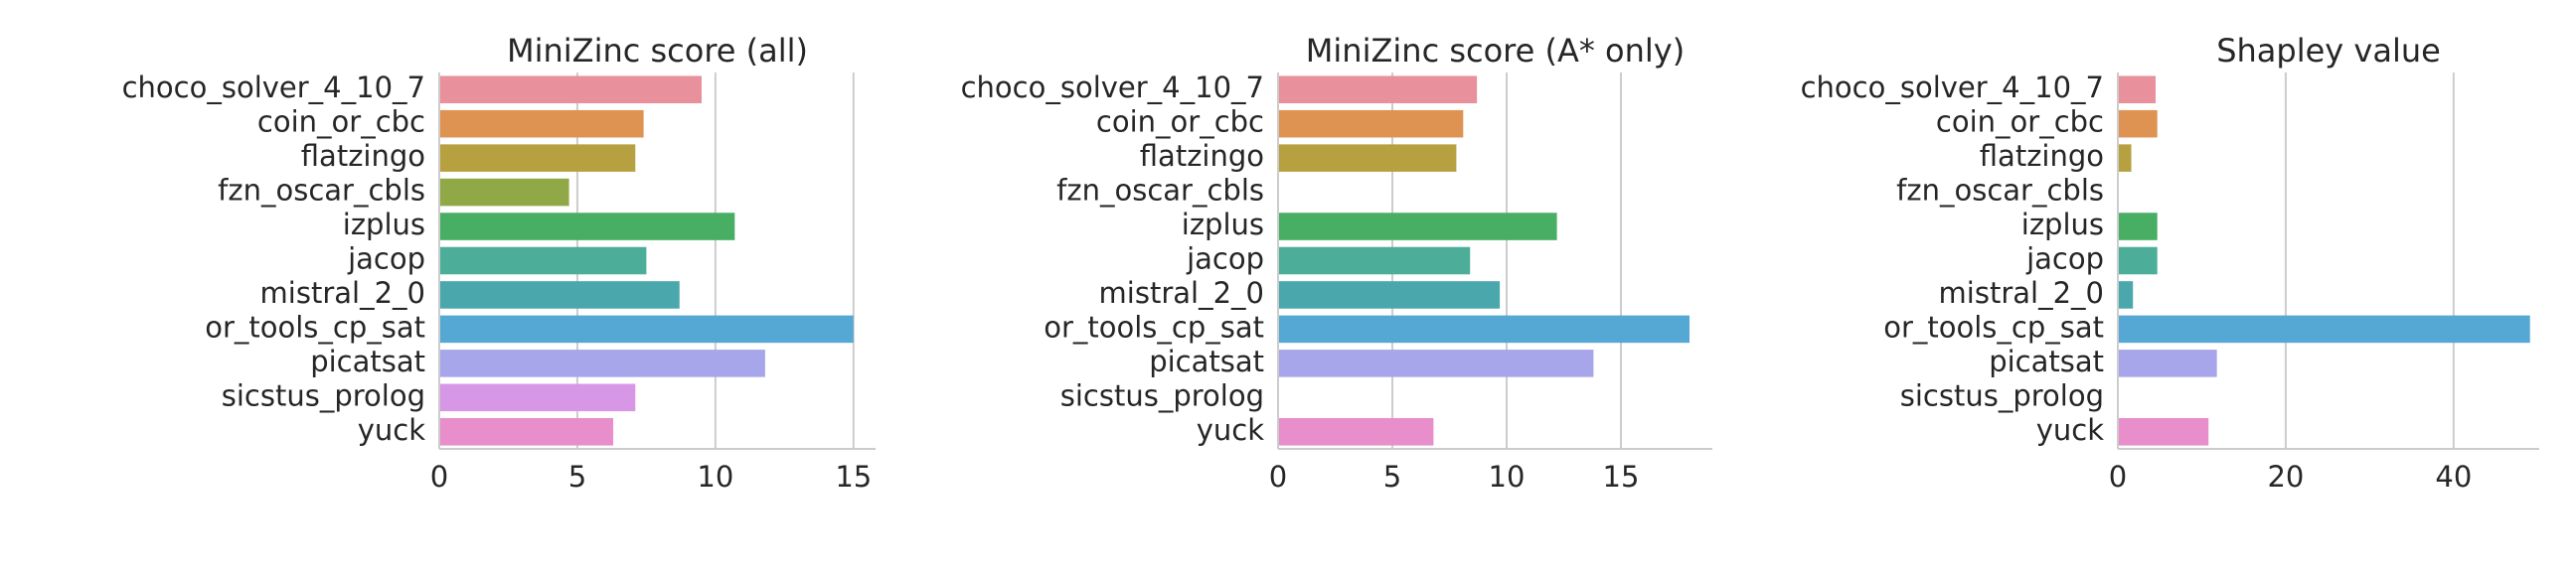 This screenshot has height=576, width=2576. I want to click on chart-title: Shapley value, so click(2328, 51).